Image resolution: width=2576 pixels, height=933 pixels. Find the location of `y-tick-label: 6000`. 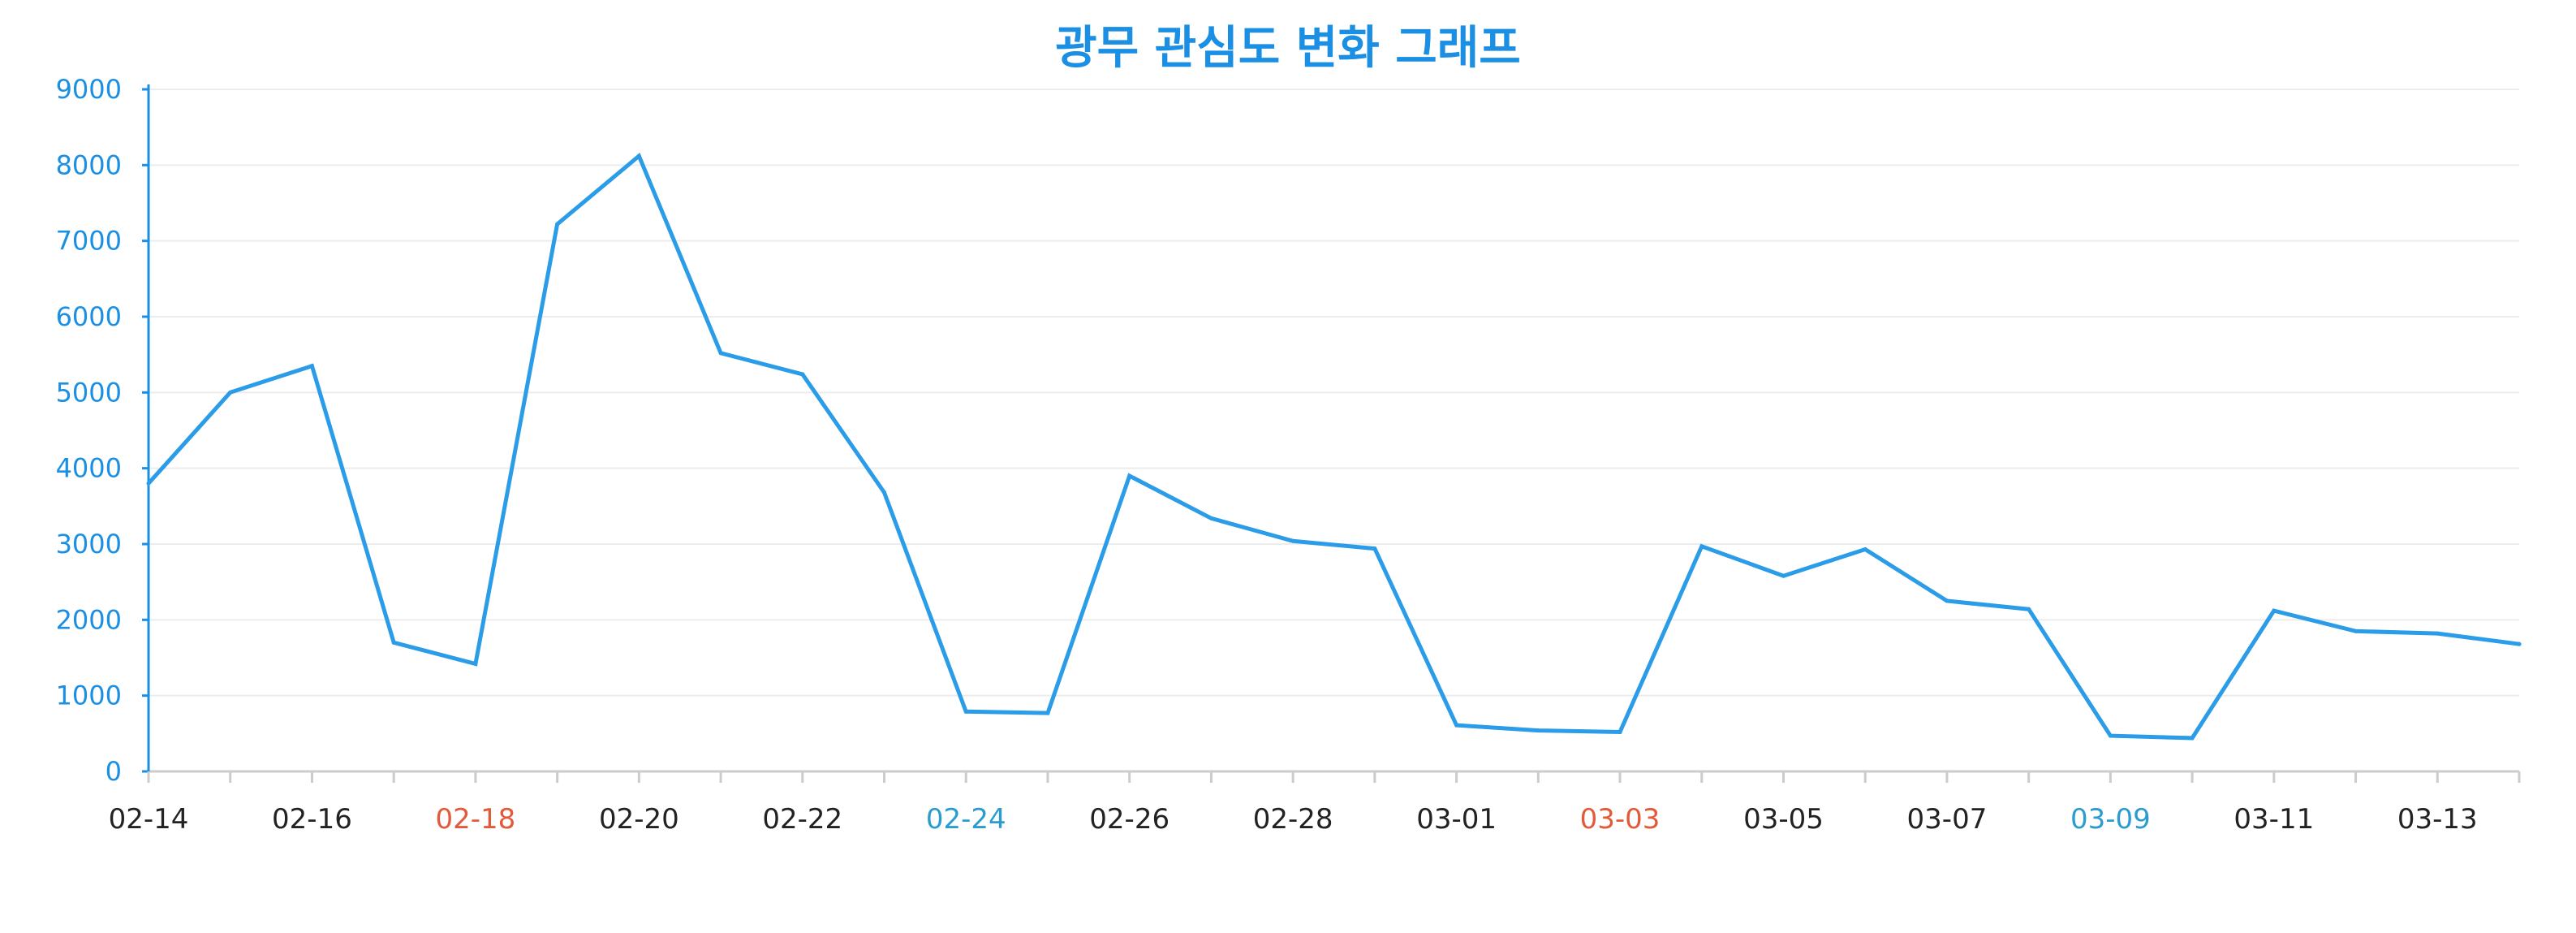

y-tick-label: 6000 is located at coordinates (89, 316).